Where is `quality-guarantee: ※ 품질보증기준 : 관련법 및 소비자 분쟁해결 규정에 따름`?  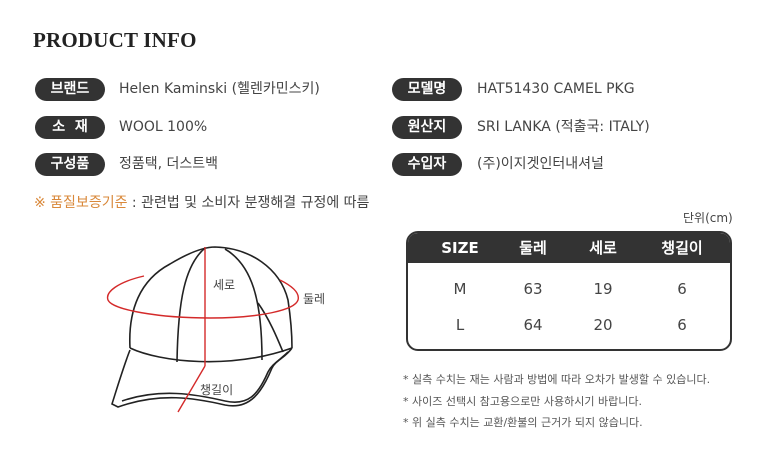 quality-guarantee: ※ 품질보증기준 : 관련법 및 소비자 분쟁해결 규정에 따름 is located at coordinates (201, 202).